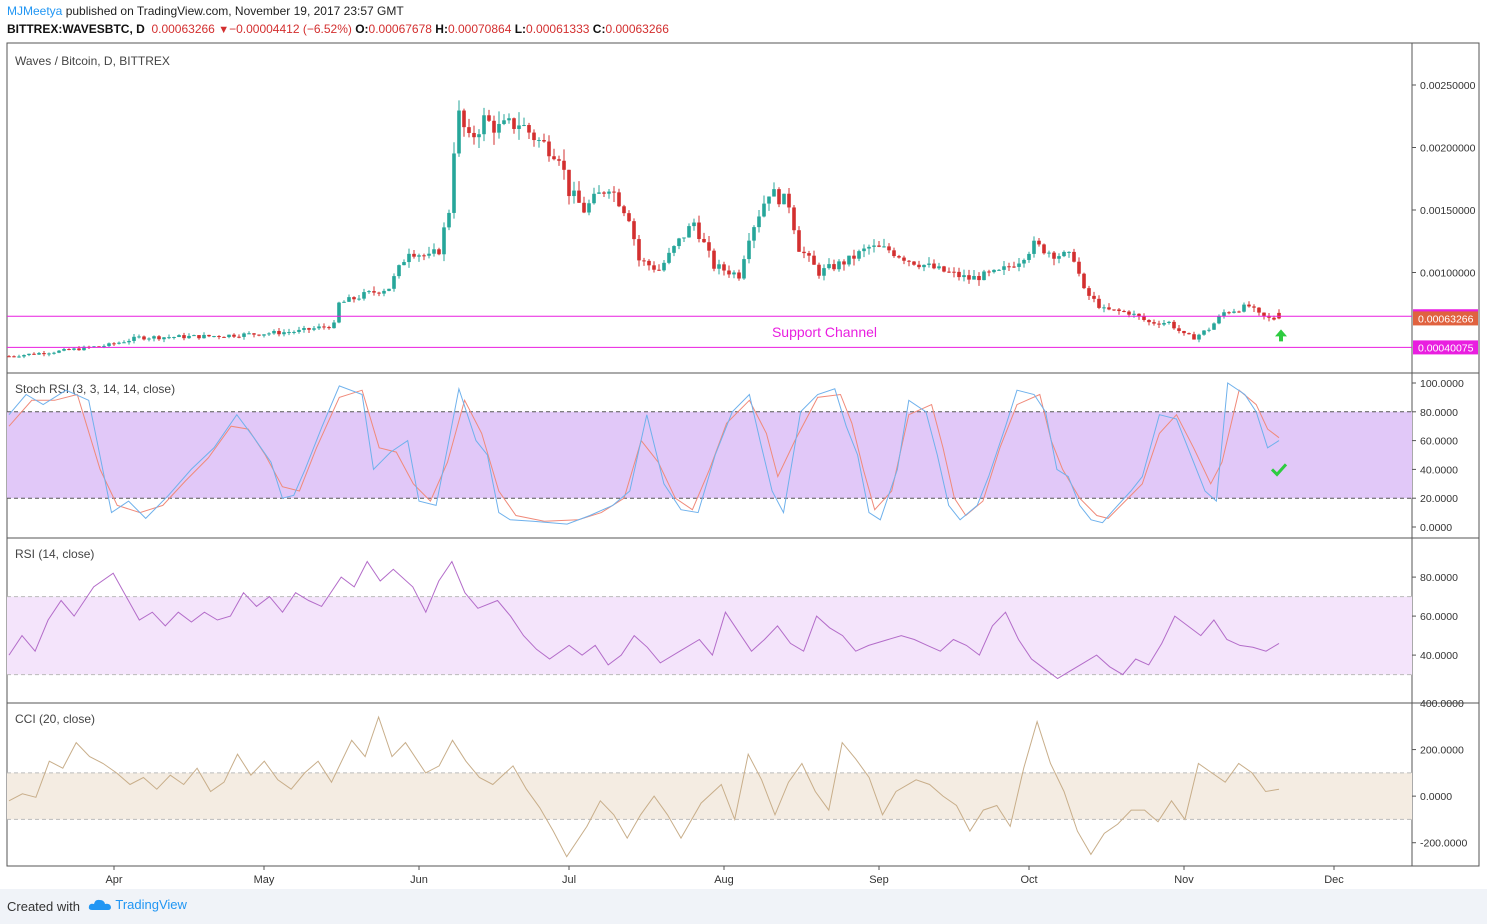  I want to click on indicator-title: RSI (14, close), so click(54, 554).